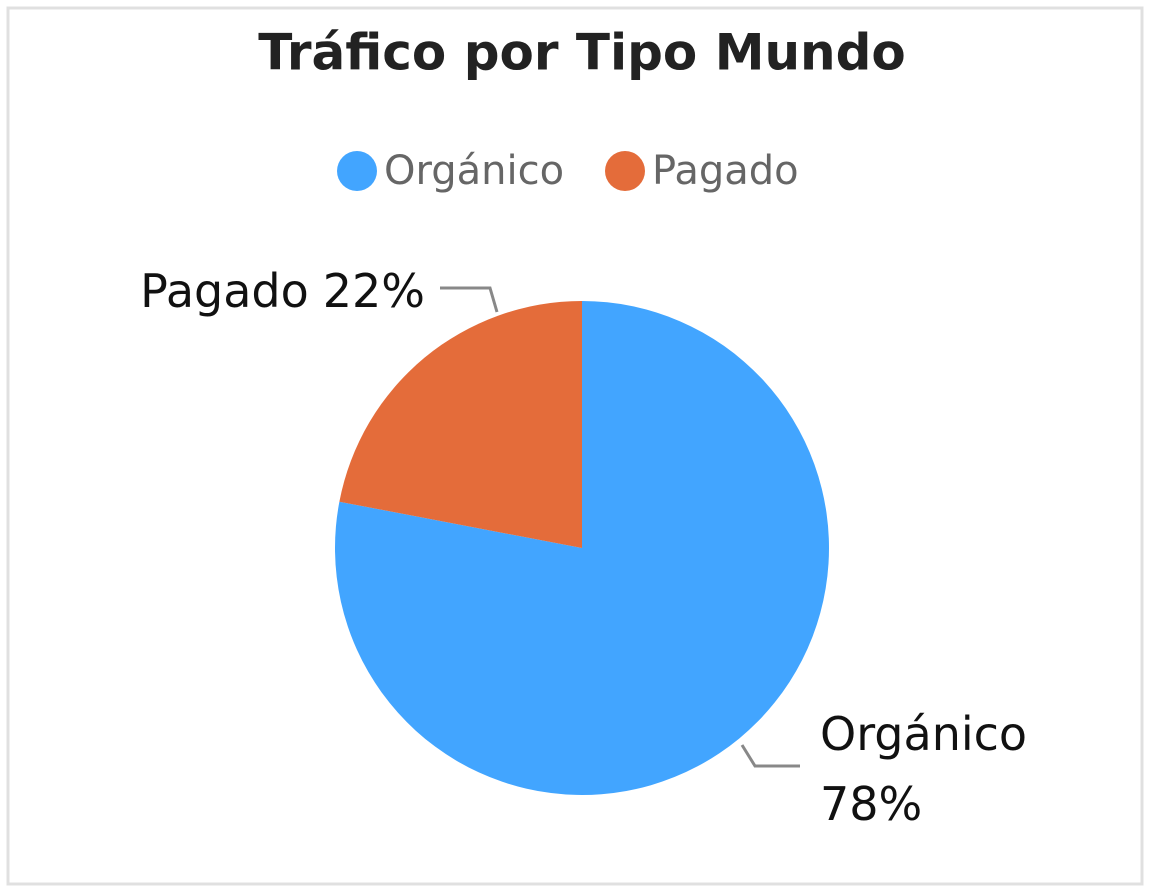 This screenshot has width=1152, height=892. Describe the element at coordinates (923, 769) in the screenshot. I see `data-label: Orgánico 78%` at that location.